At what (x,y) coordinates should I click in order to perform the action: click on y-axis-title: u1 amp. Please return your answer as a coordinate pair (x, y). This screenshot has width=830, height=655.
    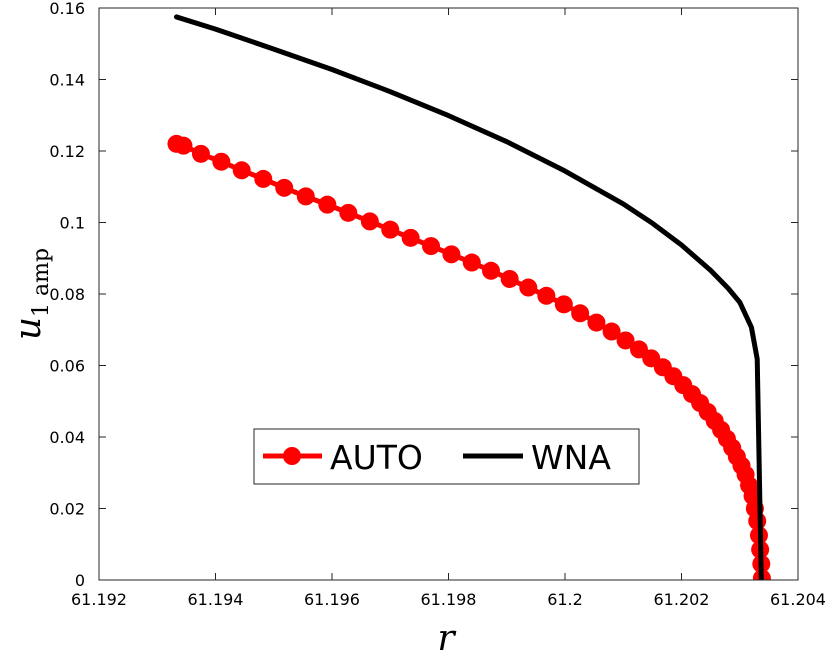
    Looking at the image, I should click on (31, 294).